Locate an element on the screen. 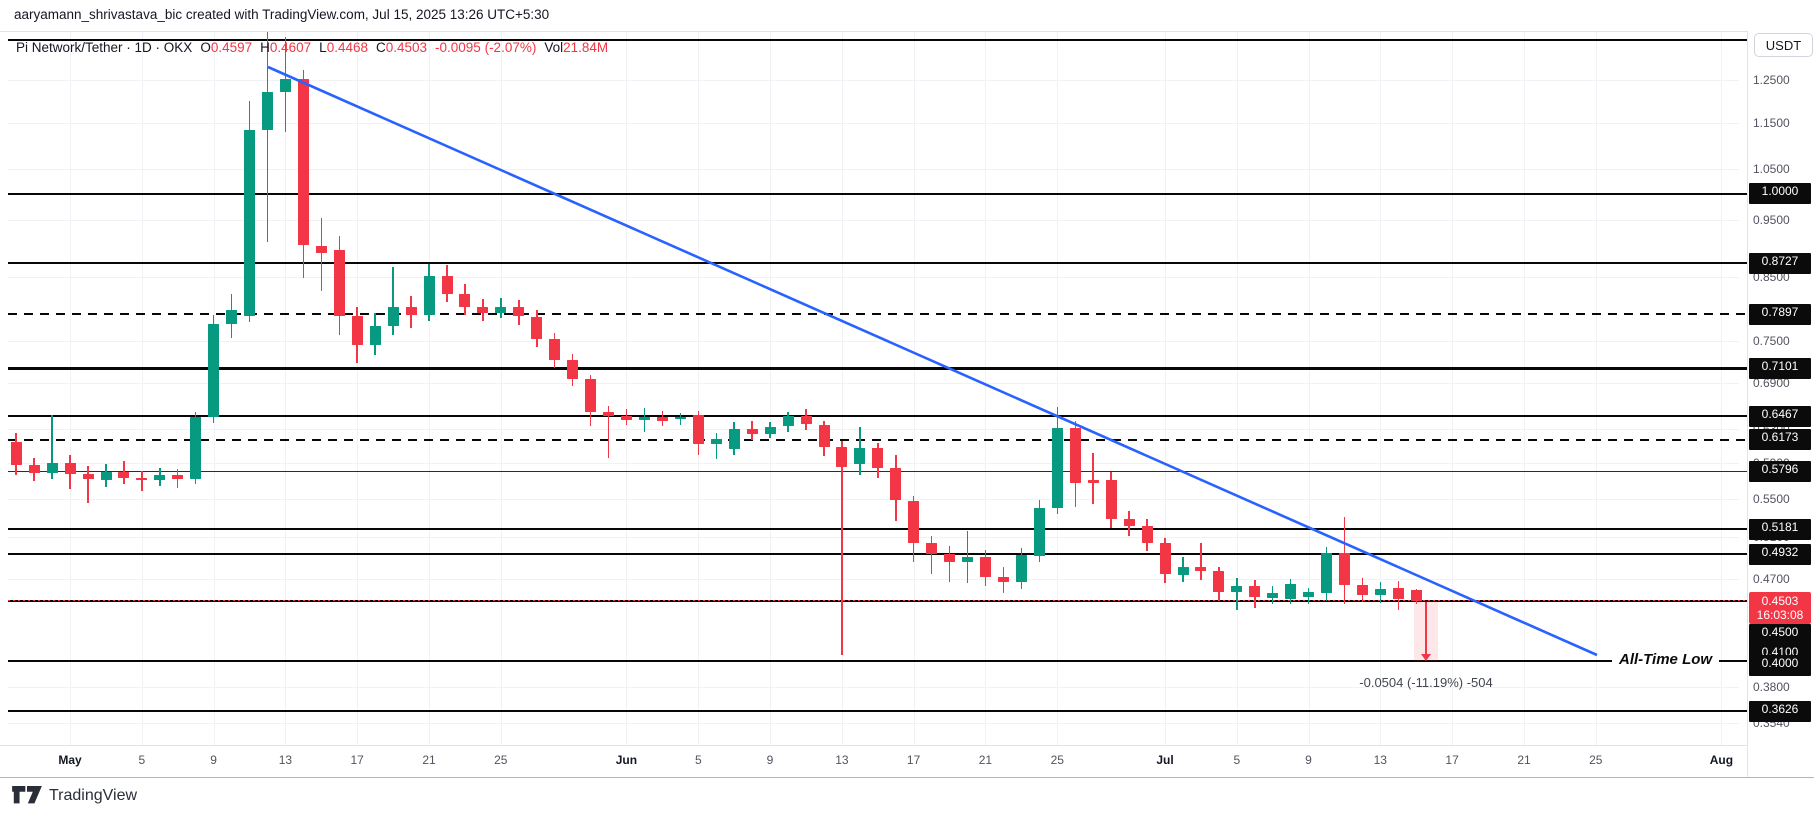  measure-tool-arrow-line is located at coordinates (1426, 628).